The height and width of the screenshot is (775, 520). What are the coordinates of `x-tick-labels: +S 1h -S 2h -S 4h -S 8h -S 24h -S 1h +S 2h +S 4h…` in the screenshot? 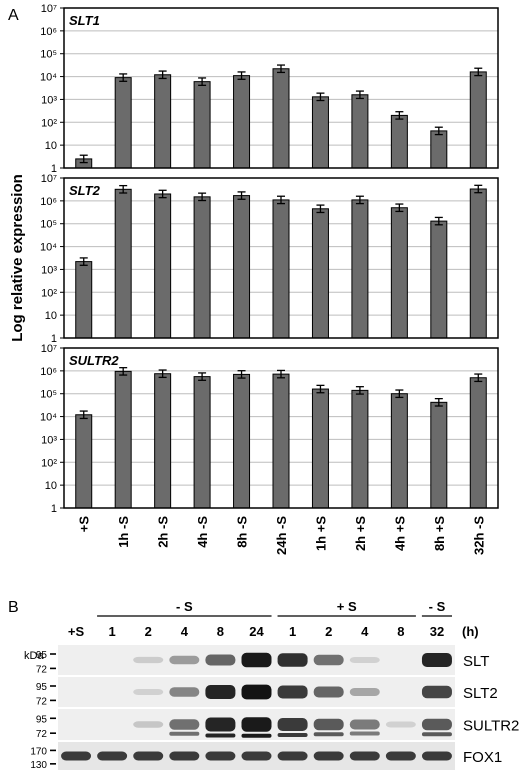 It's located at (282, 535).